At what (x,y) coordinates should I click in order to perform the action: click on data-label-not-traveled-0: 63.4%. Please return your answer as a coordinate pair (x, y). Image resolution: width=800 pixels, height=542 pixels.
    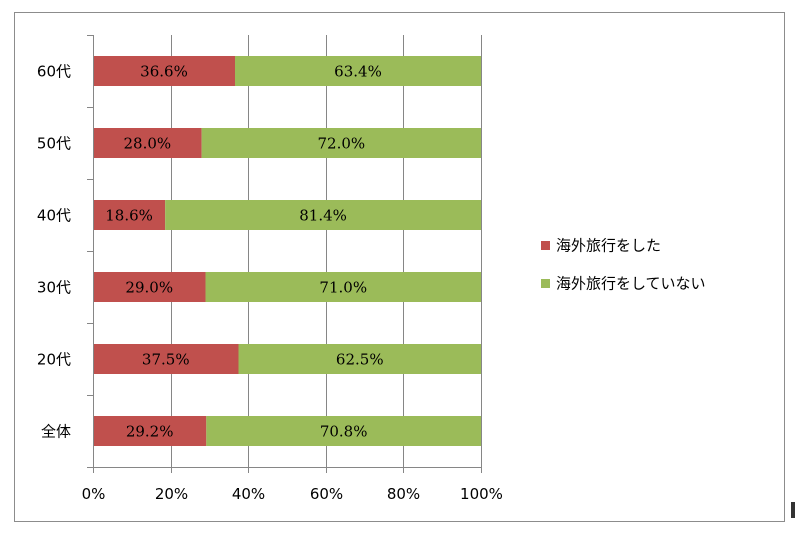
    Looking at the image, I should click on (358, 72).